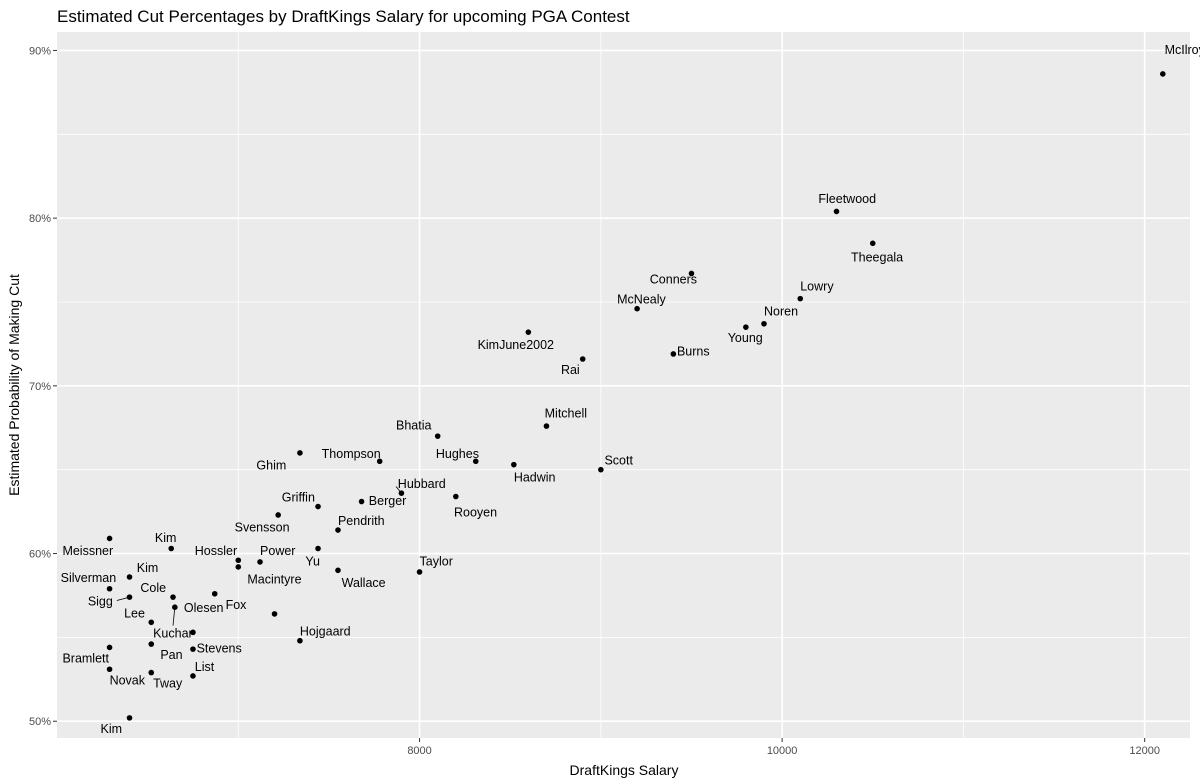  I want to click on point-label: Bramlett, so click(85, 659).